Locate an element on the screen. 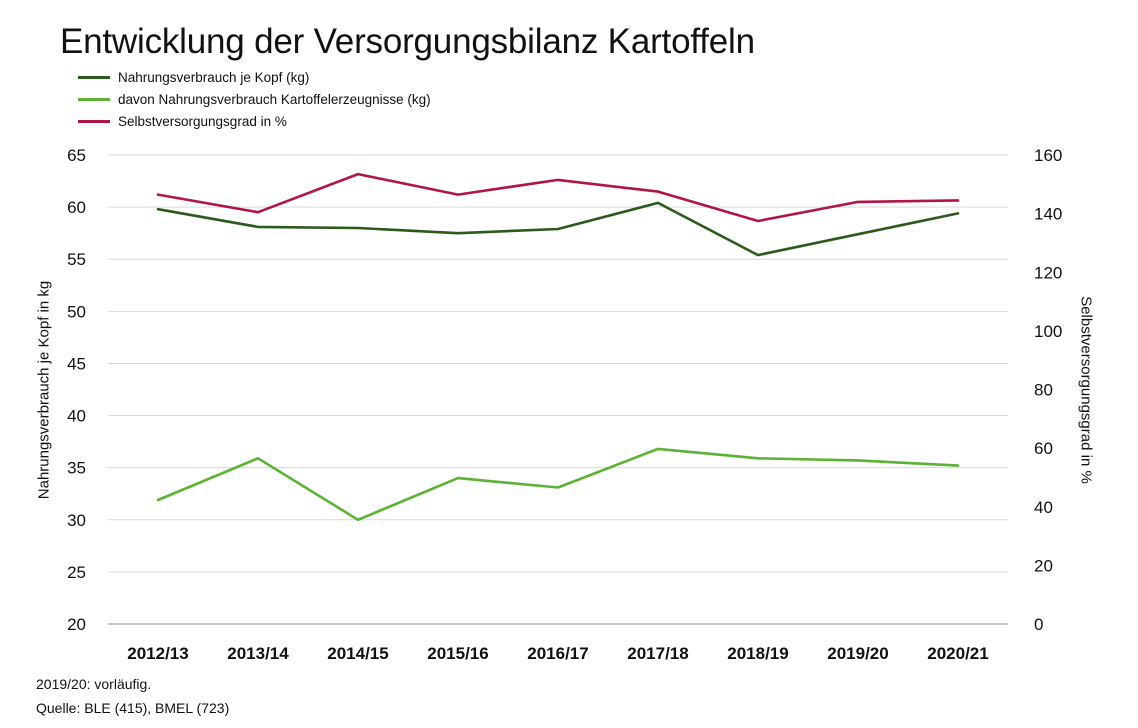 The width and height of the screenshot is (1138, 728). y-tick-label-left: 25 is located at coordinates (76, 572).